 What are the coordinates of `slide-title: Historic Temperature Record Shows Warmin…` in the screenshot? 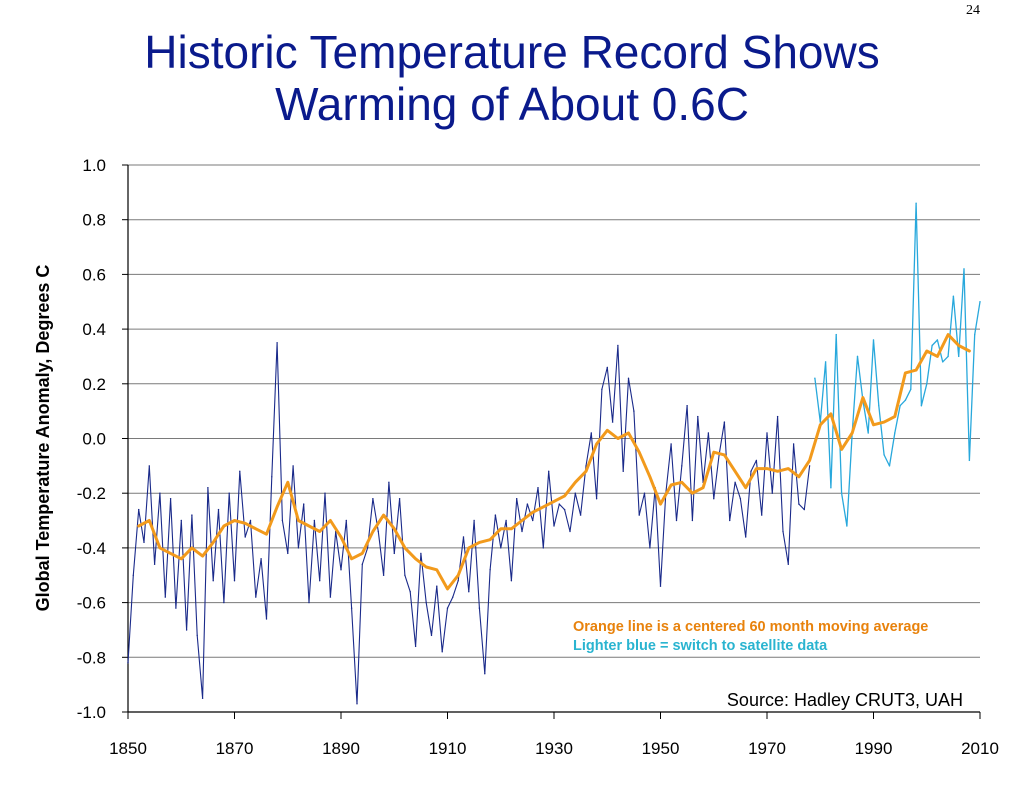 It's located at (512, 78).